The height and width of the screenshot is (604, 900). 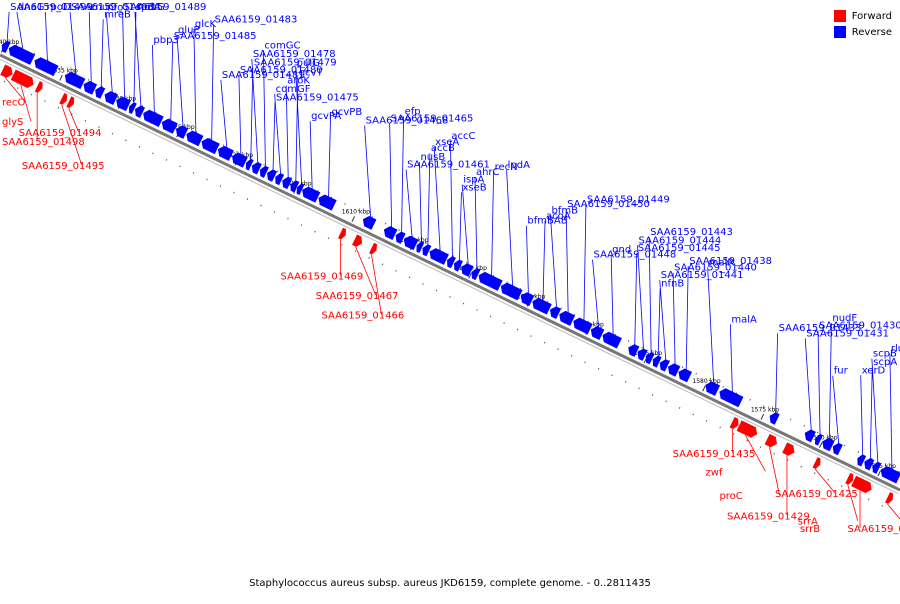 What do you see at coordinates (713, 472) in the screenshot?
I see `gene-label: zwf` at bounding box center [713, 472].